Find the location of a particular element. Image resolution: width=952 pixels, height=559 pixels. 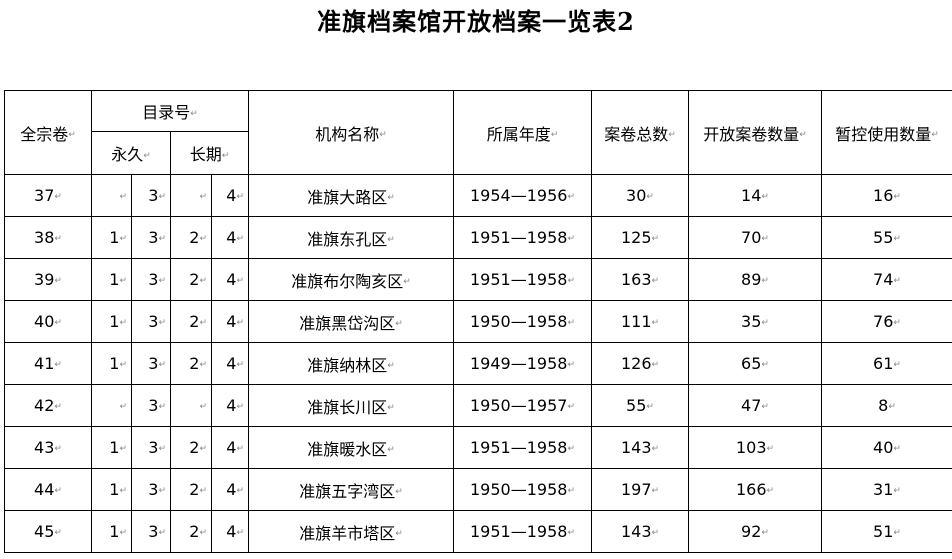

table-row: 391324准旗布尔陶亥区1951—19581638974 is located at coordinates (478, 279).